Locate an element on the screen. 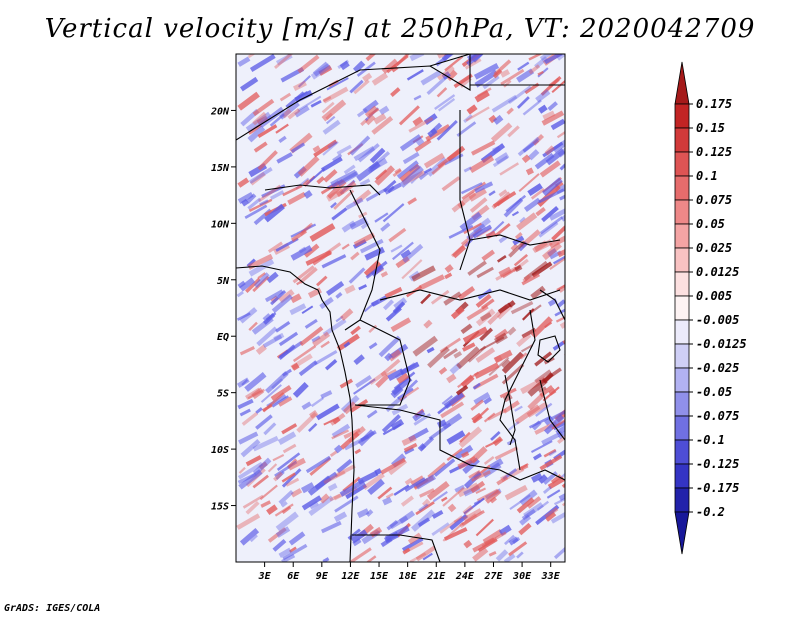 The height and width of the screenshot is (618, 800). x-tick-label: 15E is located at coordinates (379, 576).